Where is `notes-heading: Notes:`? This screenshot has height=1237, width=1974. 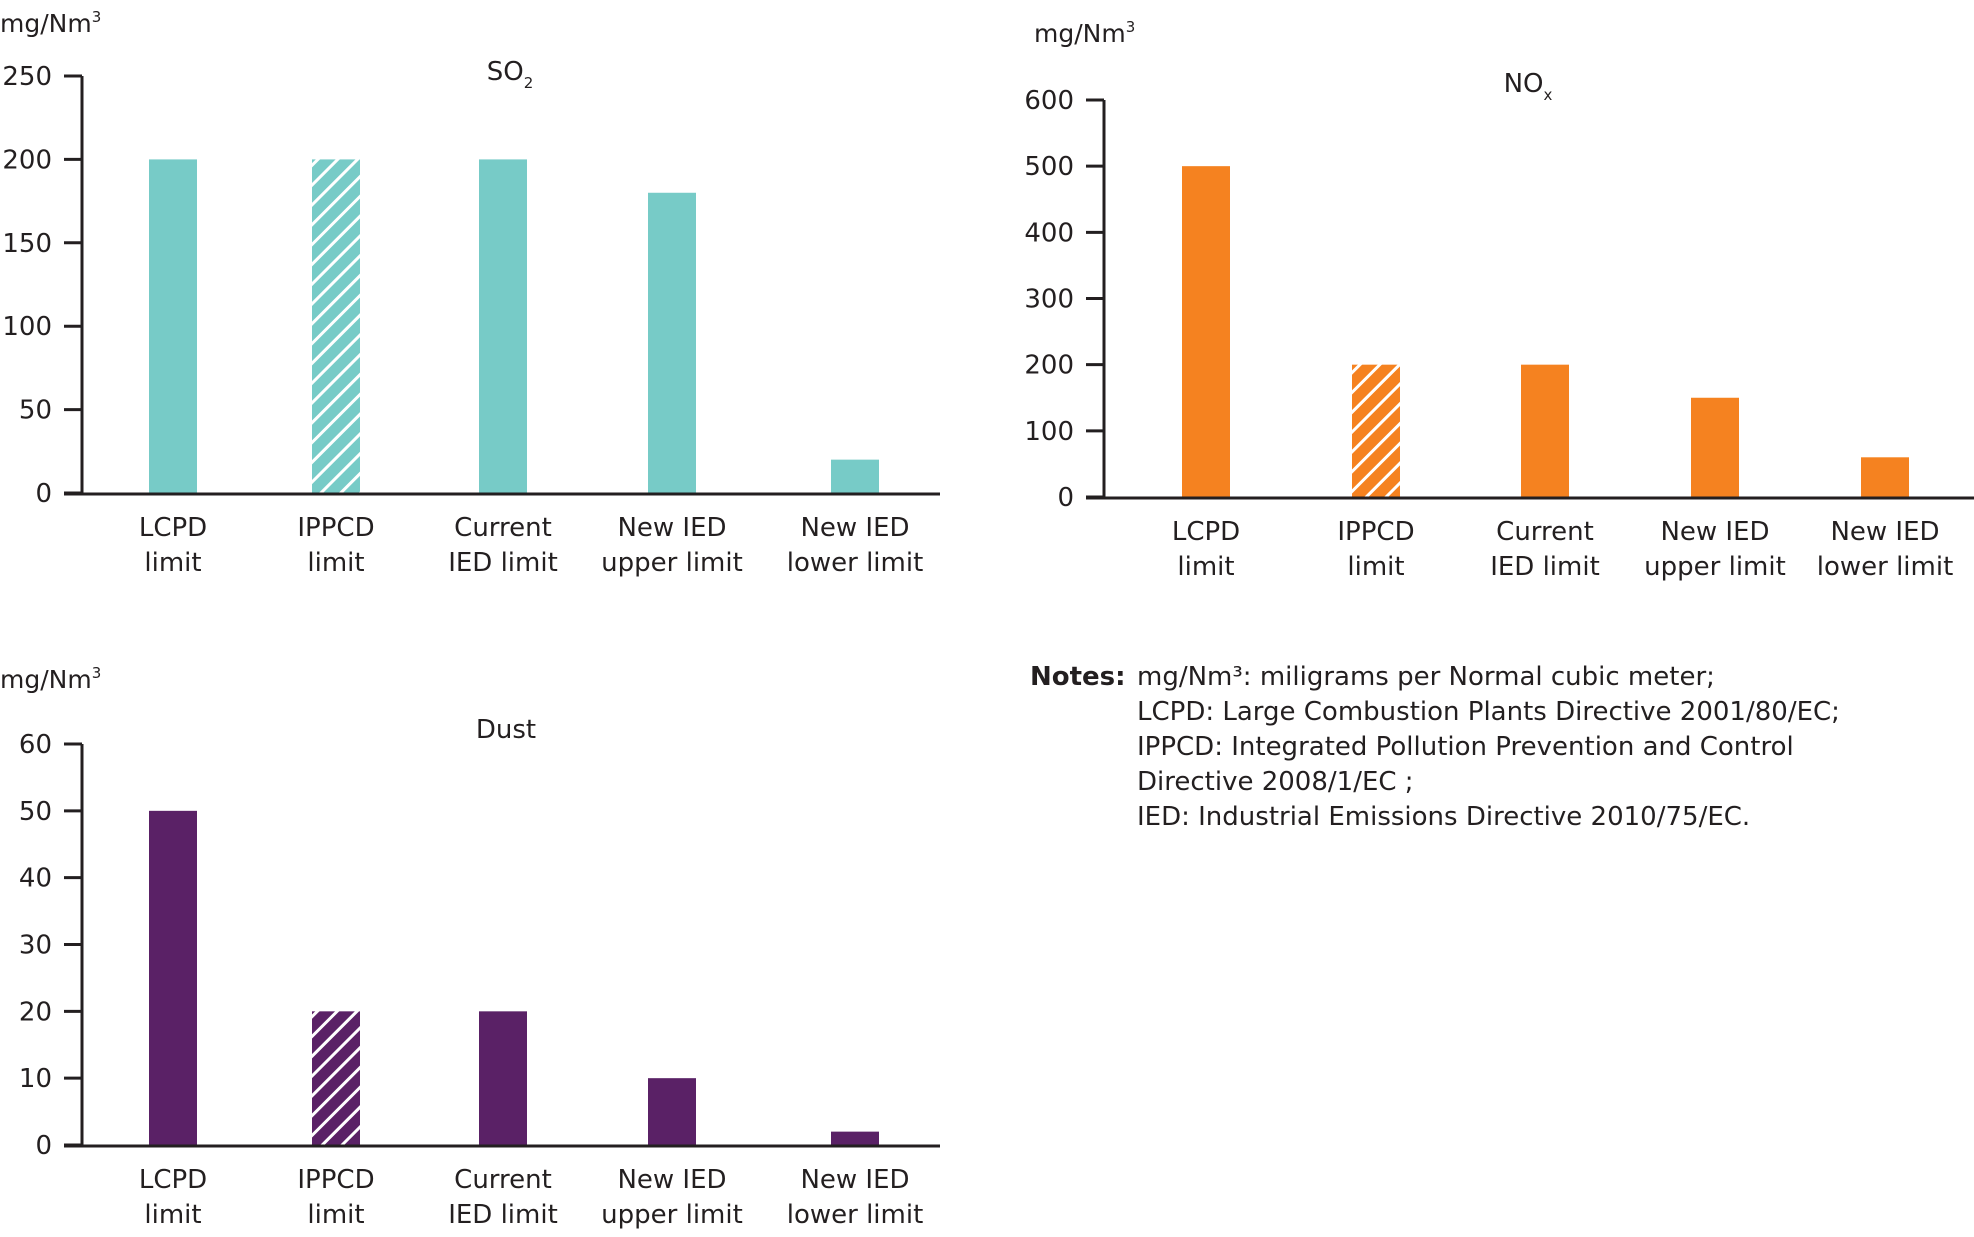
notes-heading: Notes: is located at coordinates (1078, 677).